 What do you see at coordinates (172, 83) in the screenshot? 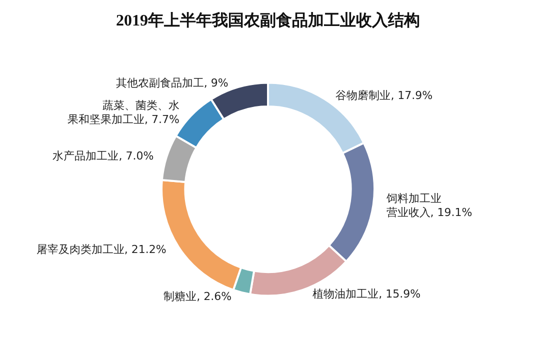
I see `slice-label: 其他农副食品加工, 9%` at bounding box center [172, 83].